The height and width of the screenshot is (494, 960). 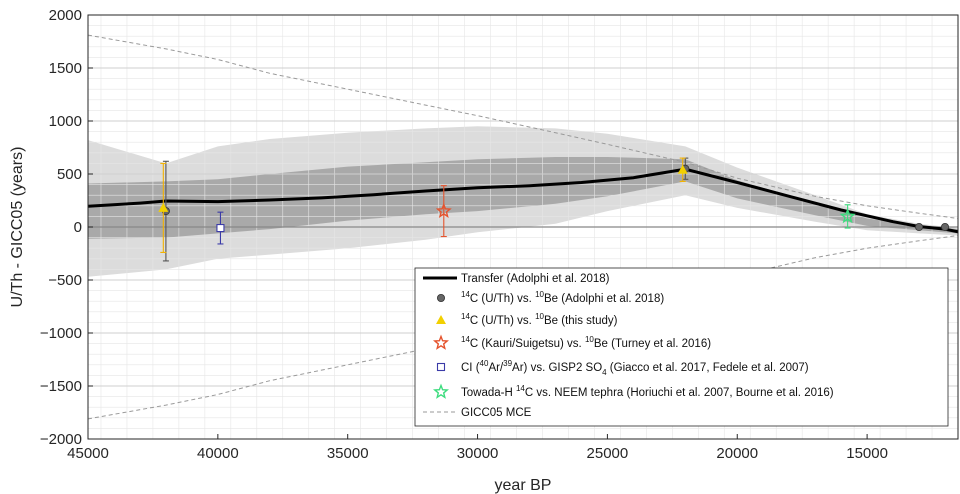 What do you see at coordinates (65, 68) in the screenshot?
I see `y-tick-label: 1500` at bounding box center [65, 68].